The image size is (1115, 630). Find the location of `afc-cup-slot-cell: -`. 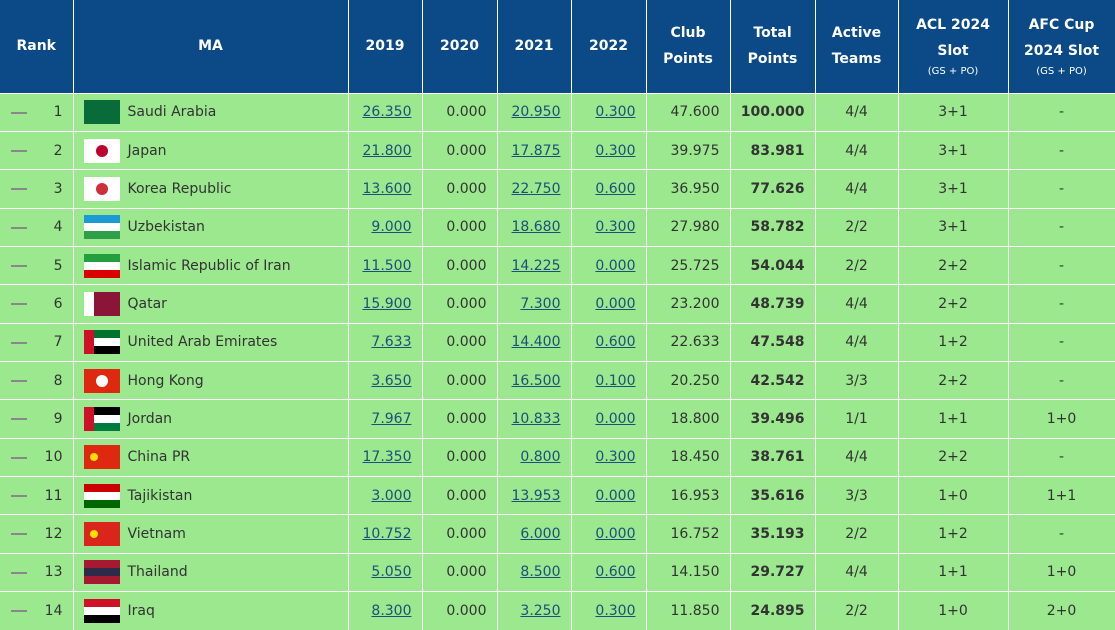

afc-cup-slot-cell: - is located at coordinates (1061, 534).